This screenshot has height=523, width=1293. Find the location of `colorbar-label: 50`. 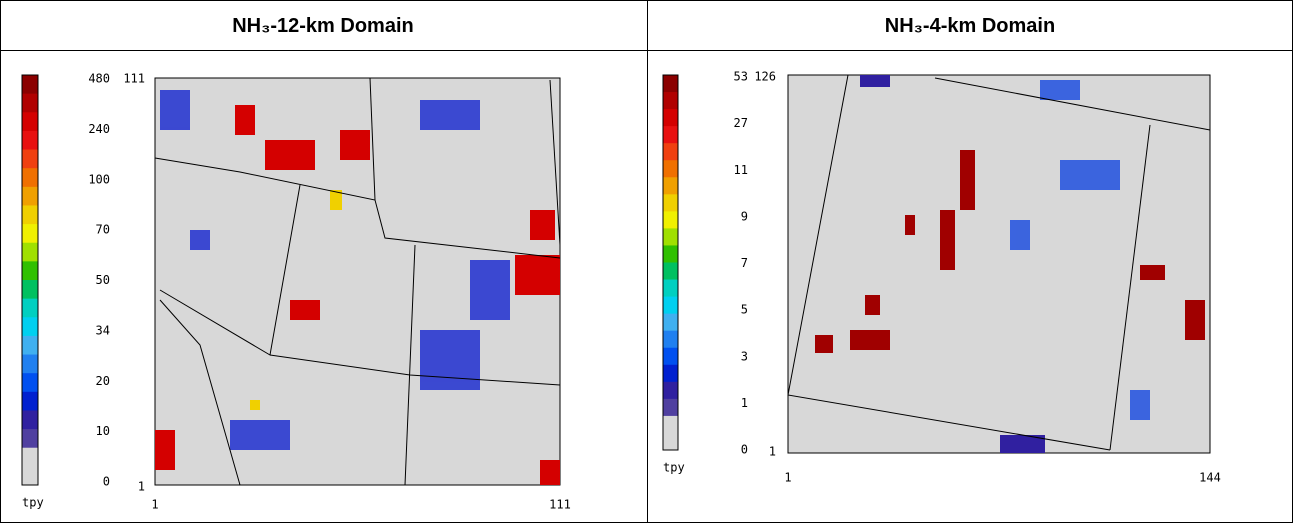

colorbar-label: 50 is located at coordinates (103, 280).